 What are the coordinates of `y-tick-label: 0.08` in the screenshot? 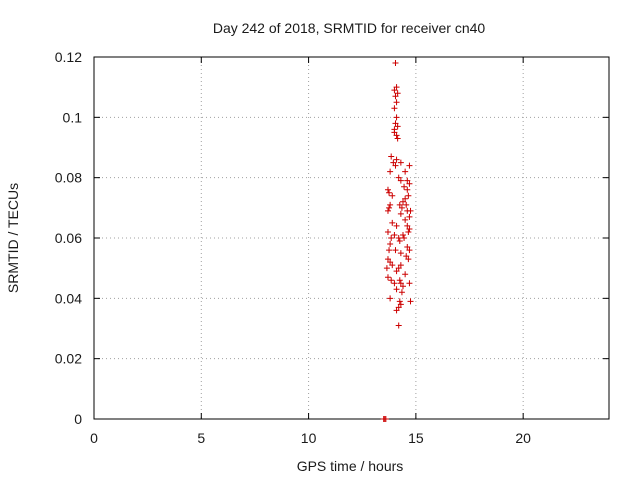 It's located at (68, 178).